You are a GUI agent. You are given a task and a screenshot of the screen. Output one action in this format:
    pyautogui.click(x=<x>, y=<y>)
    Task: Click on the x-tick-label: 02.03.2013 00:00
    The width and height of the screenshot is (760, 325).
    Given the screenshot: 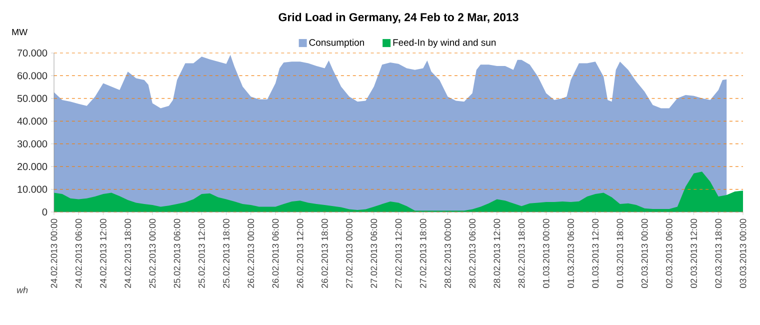 What is the action you would take?
    pyautogui.click(x=644, y=253)
    